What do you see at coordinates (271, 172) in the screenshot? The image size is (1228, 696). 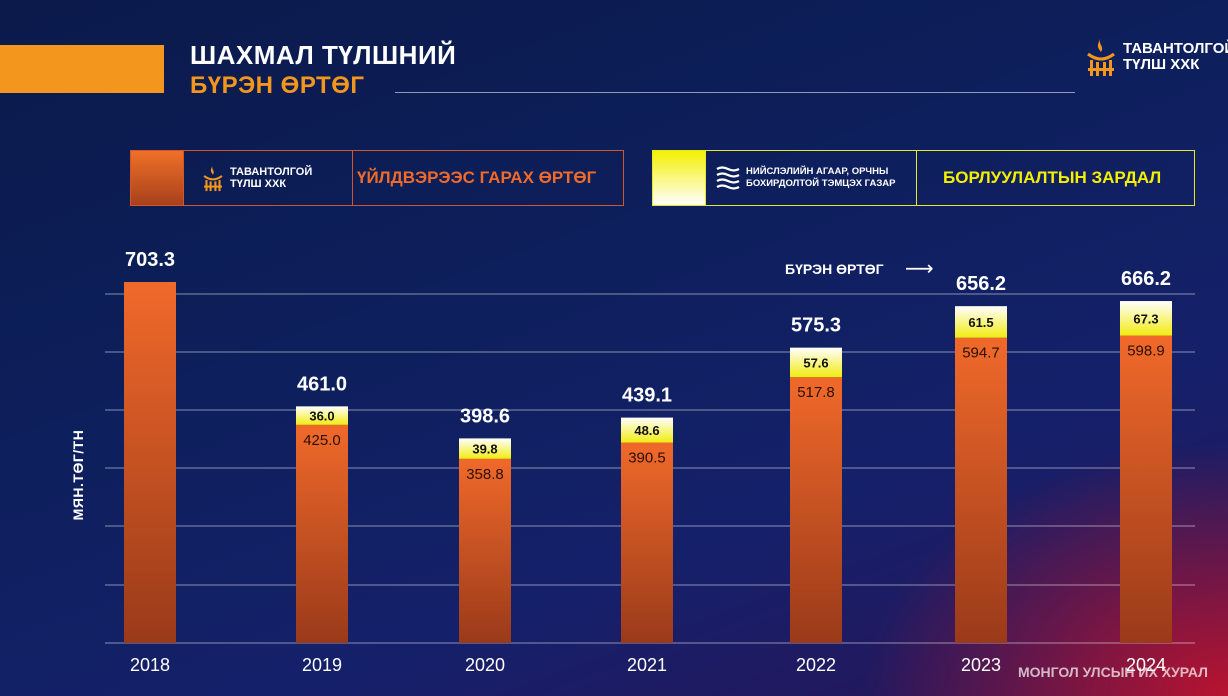 I see `legend-brand-line1: ТАВАНТОЛГОЙ` at bounding box center [271, 172].